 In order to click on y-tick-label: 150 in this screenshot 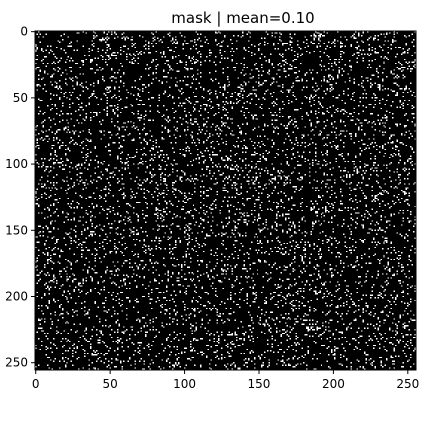, I will do `click(16, 230)`.